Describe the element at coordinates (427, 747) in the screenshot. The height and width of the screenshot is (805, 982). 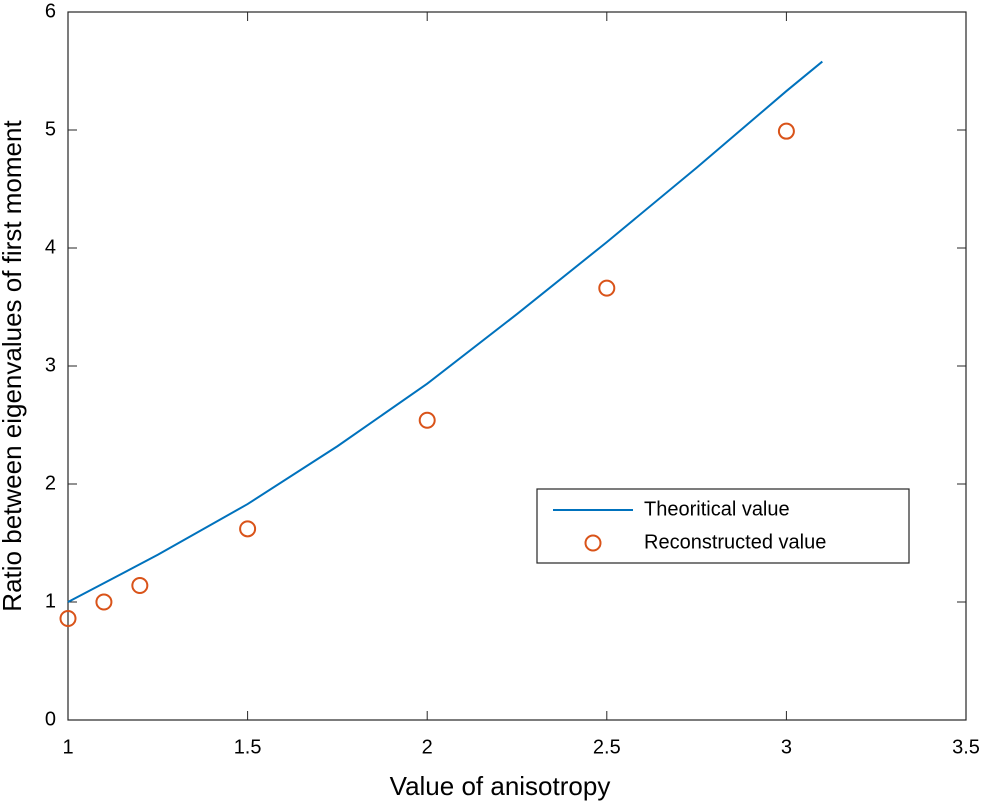
I see `x-tick-label: 2` at that location.